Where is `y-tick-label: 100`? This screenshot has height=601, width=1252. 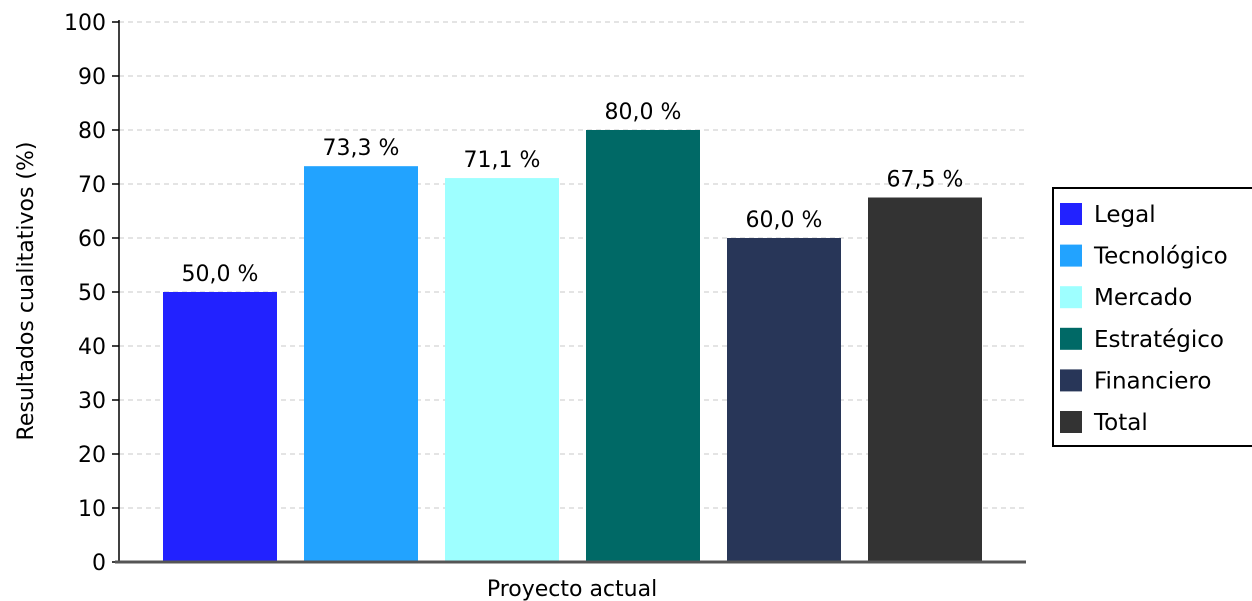
y-tick-label: 100 is located at coordinates (85, 23).